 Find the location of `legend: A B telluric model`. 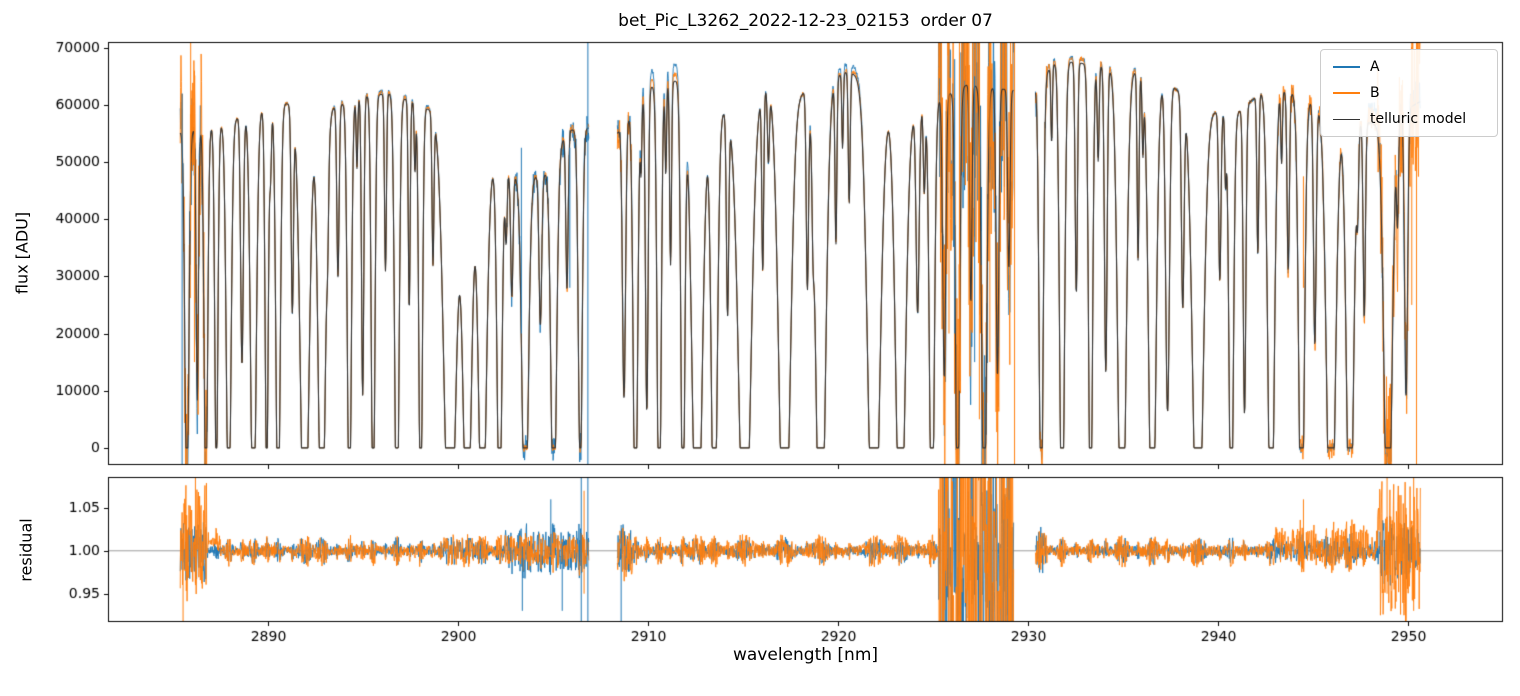

legend: A B telluric model is located at coordinates (1409, 93).